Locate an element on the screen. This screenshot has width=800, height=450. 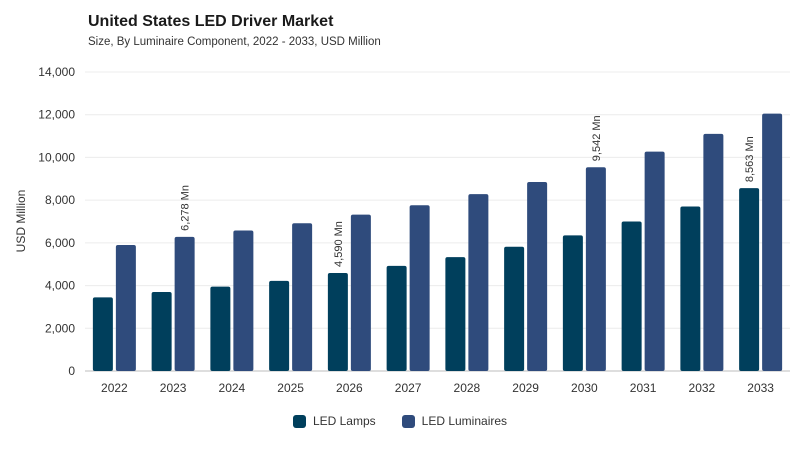
legend-swatch-led-lamps is located at coordinates (299, 421).